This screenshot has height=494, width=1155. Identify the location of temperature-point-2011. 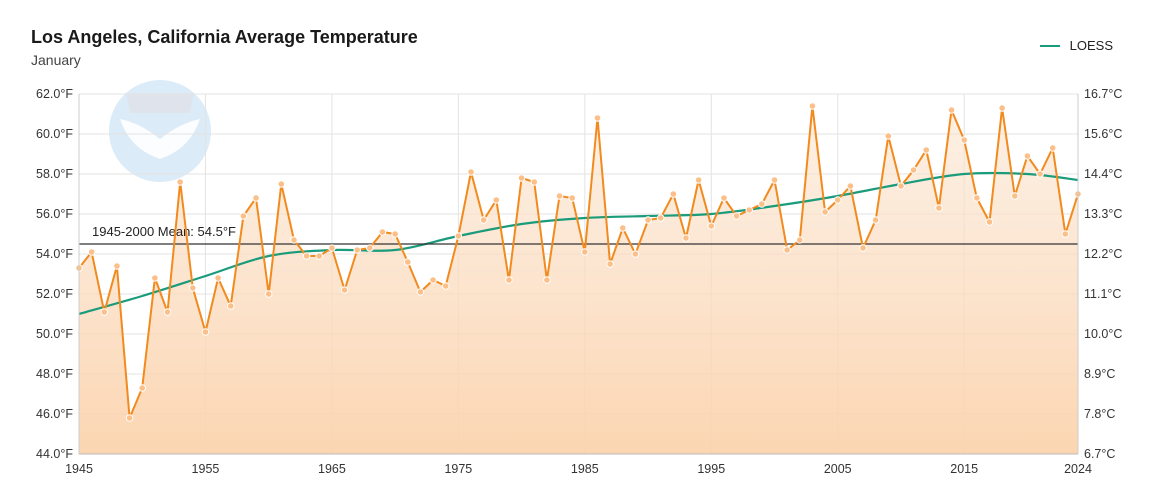
(913, 170).